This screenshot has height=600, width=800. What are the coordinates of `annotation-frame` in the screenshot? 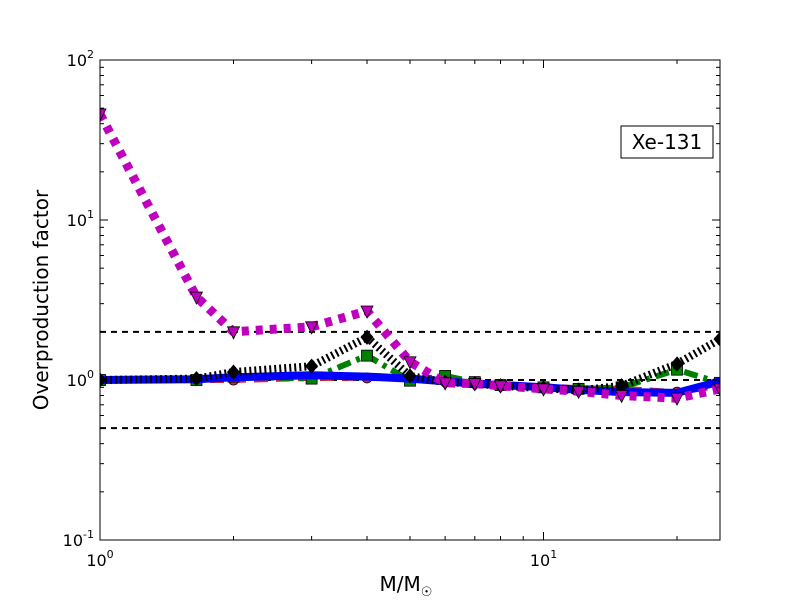 It's located at (667, 142).